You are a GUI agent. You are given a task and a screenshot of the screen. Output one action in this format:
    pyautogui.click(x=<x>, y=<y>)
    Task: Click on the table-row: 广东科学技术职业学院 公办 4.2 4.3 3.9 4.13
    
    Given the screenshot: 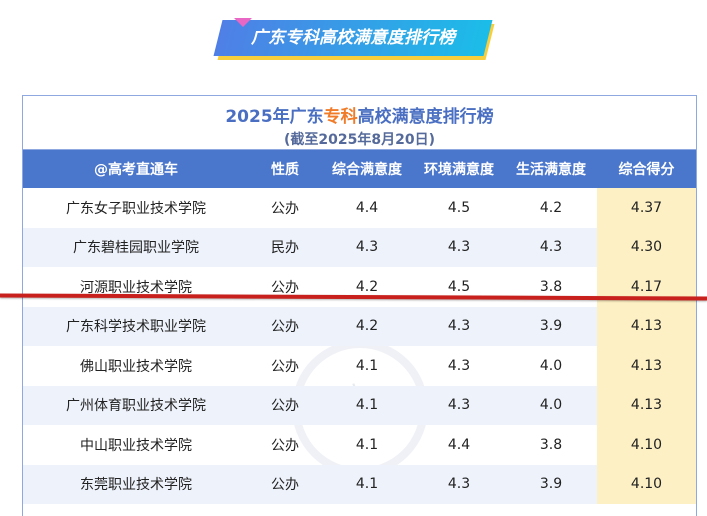 What is the action you would take?
    pyautogui.click(x=359, y=326)
    